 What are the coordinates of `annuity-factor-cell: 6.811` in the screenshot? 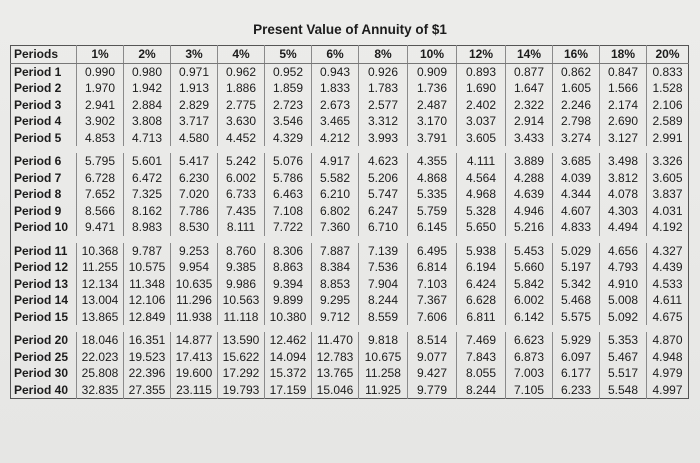 It's located at (481, 316).